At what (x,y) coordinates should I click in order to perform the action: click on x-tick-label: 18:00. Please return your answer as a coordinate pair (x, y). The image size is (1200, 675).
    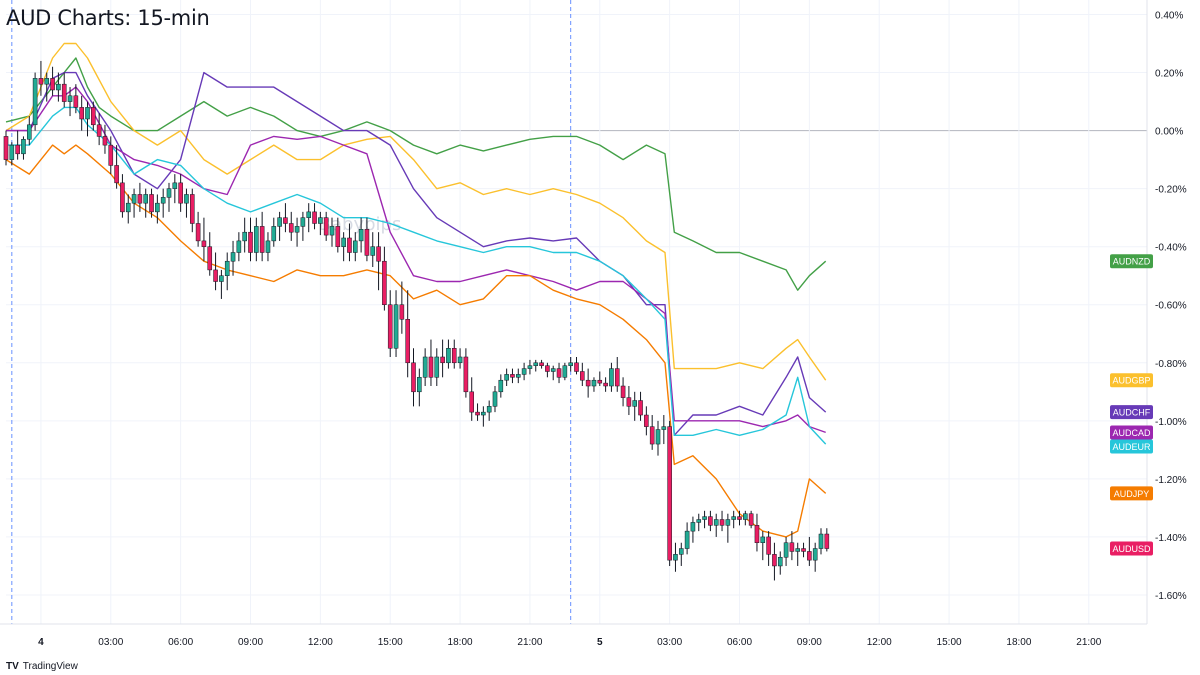
    Looking at the image, I should click on (460, 642).